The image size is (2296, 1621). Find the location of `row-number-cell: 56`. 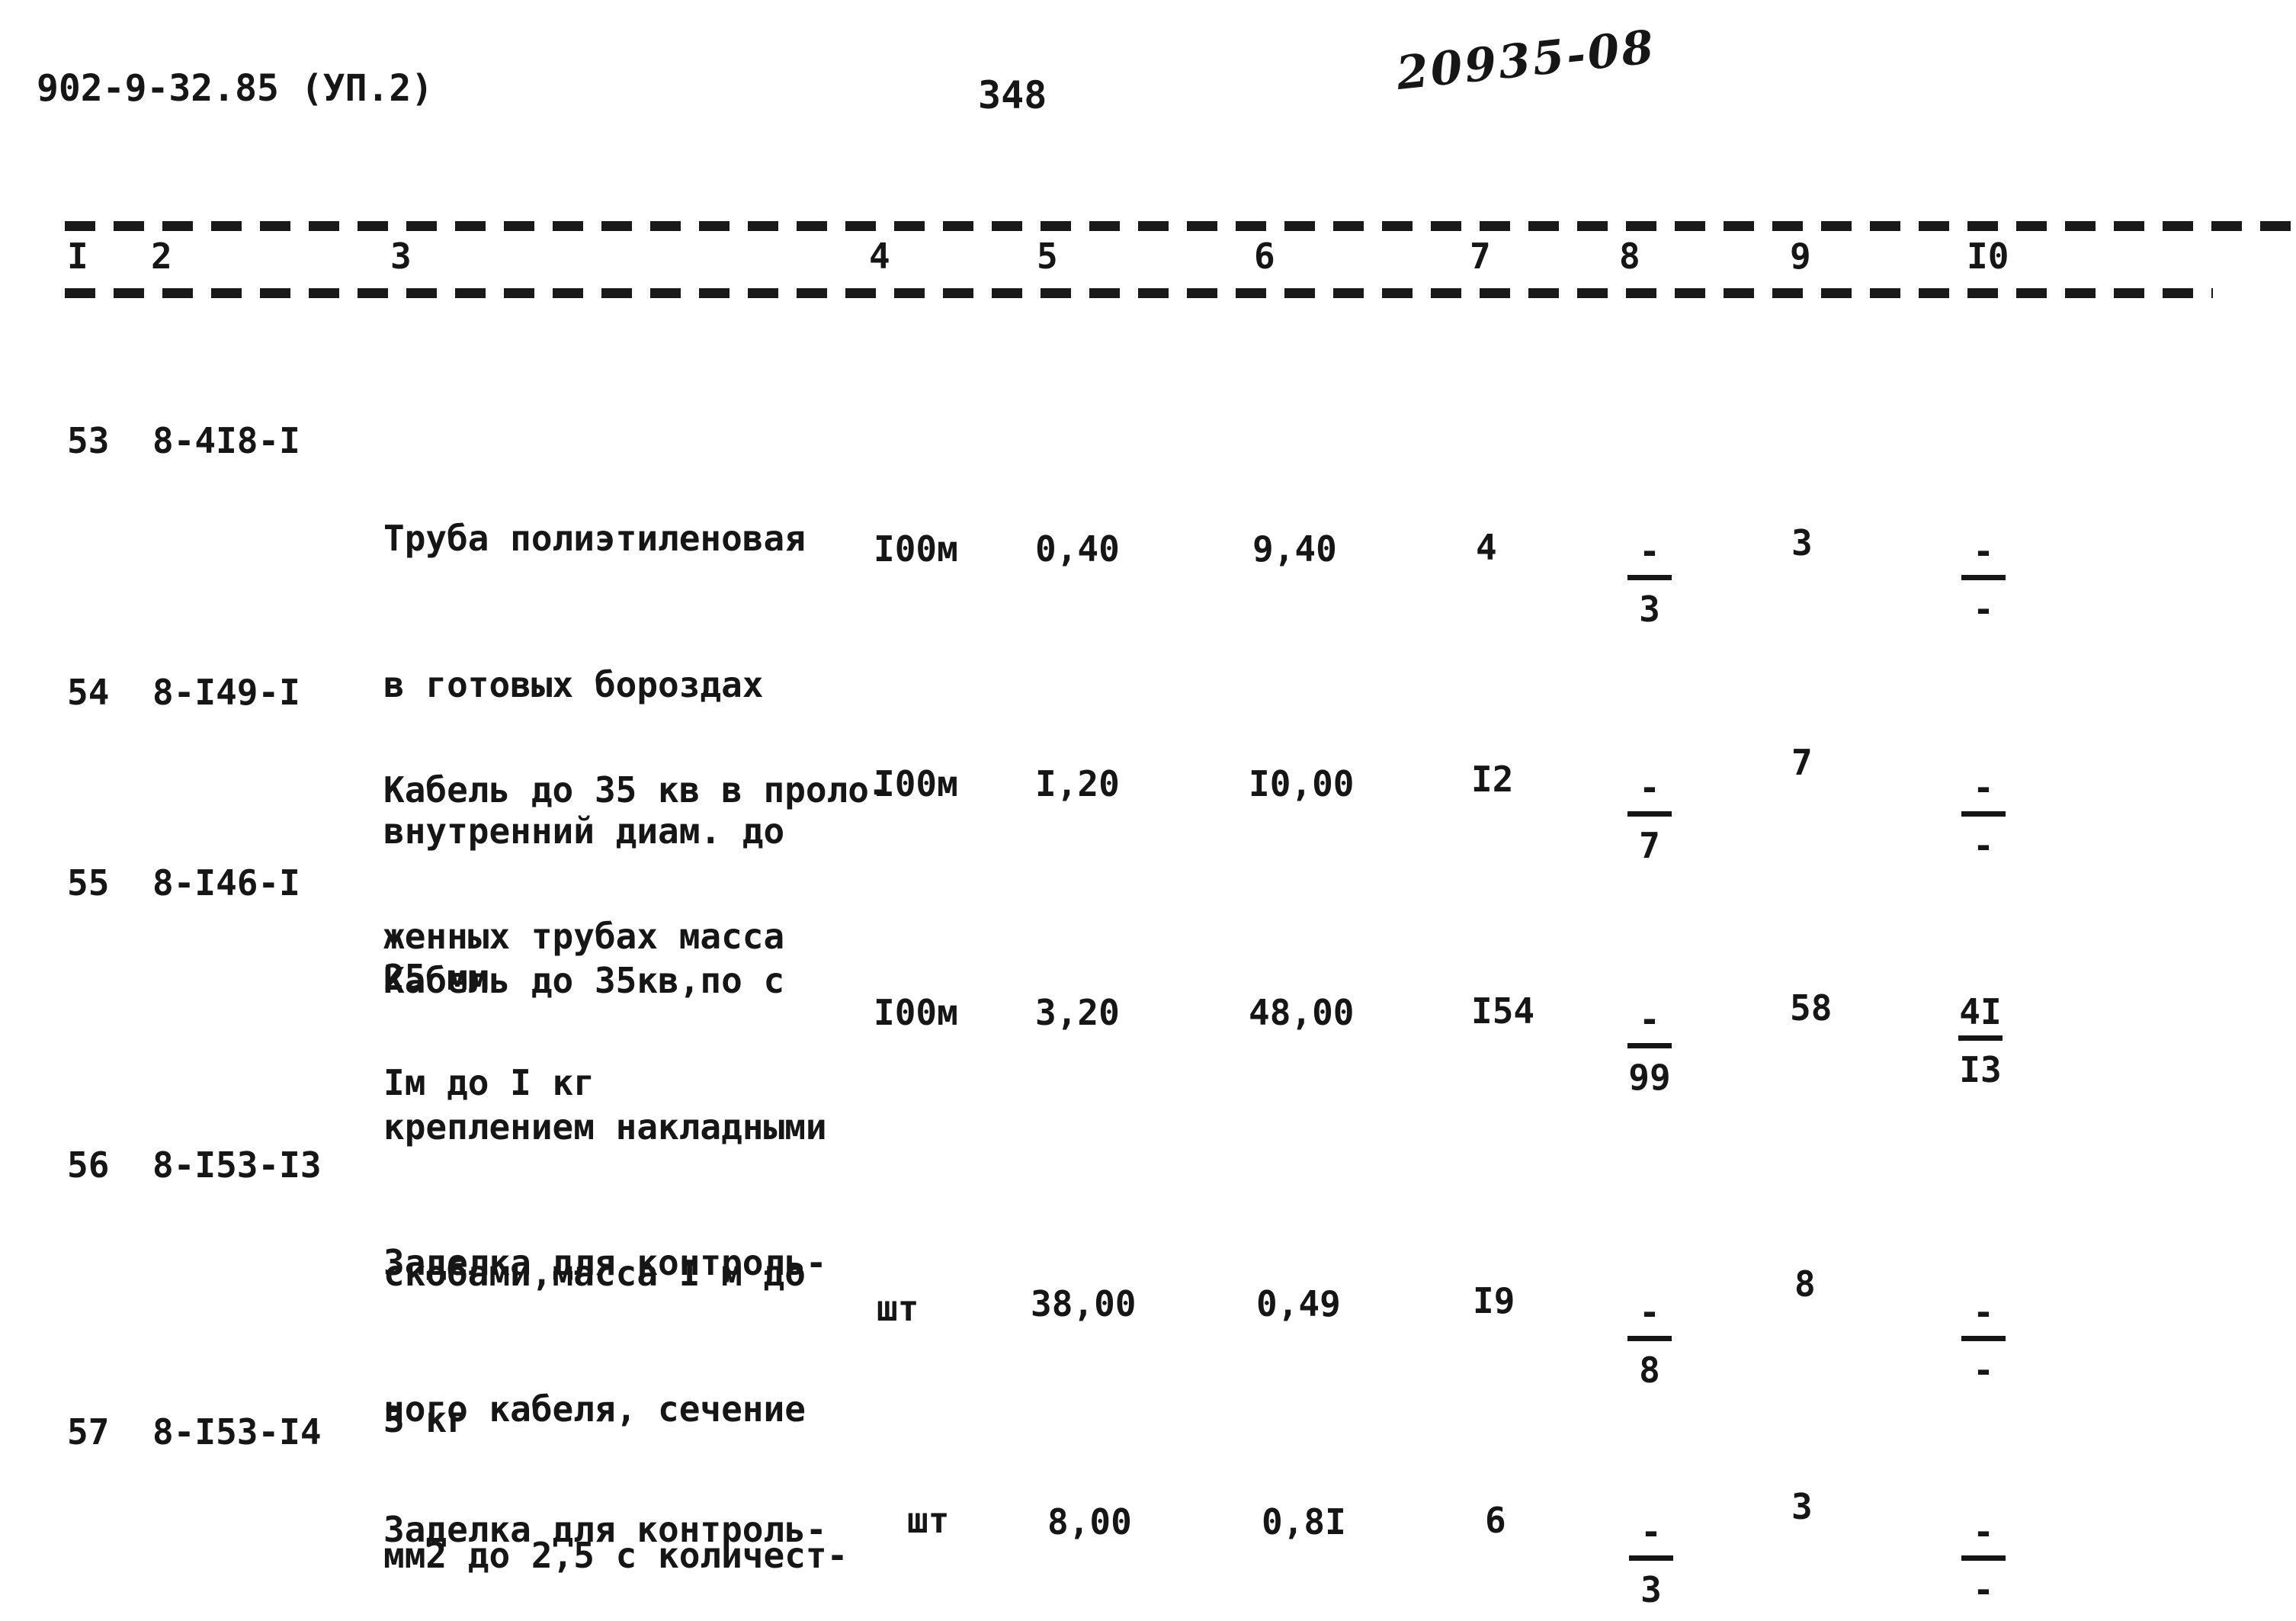

row-number-cell: 56 is located at coordinates (88, 1165).